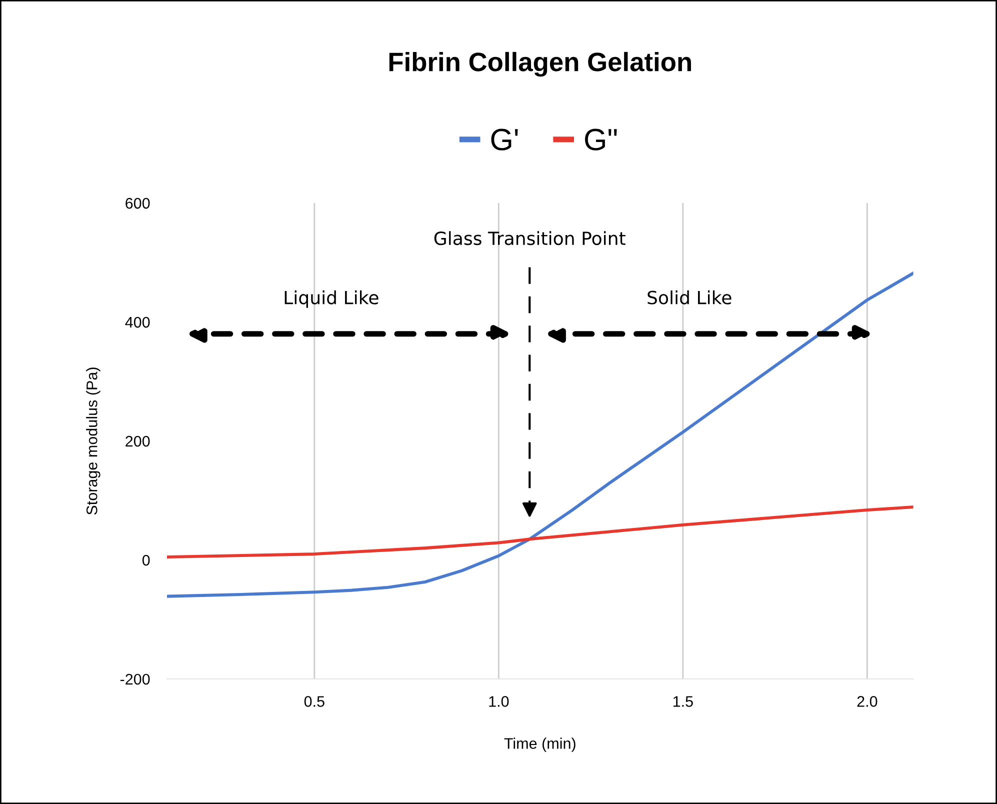 Image resolution: width=997 pixels, height=804 pixels. What do you see at coordinates (600, 139) in the screenshot?
I see `legend-label: G"` at bounding box center [600, 139].